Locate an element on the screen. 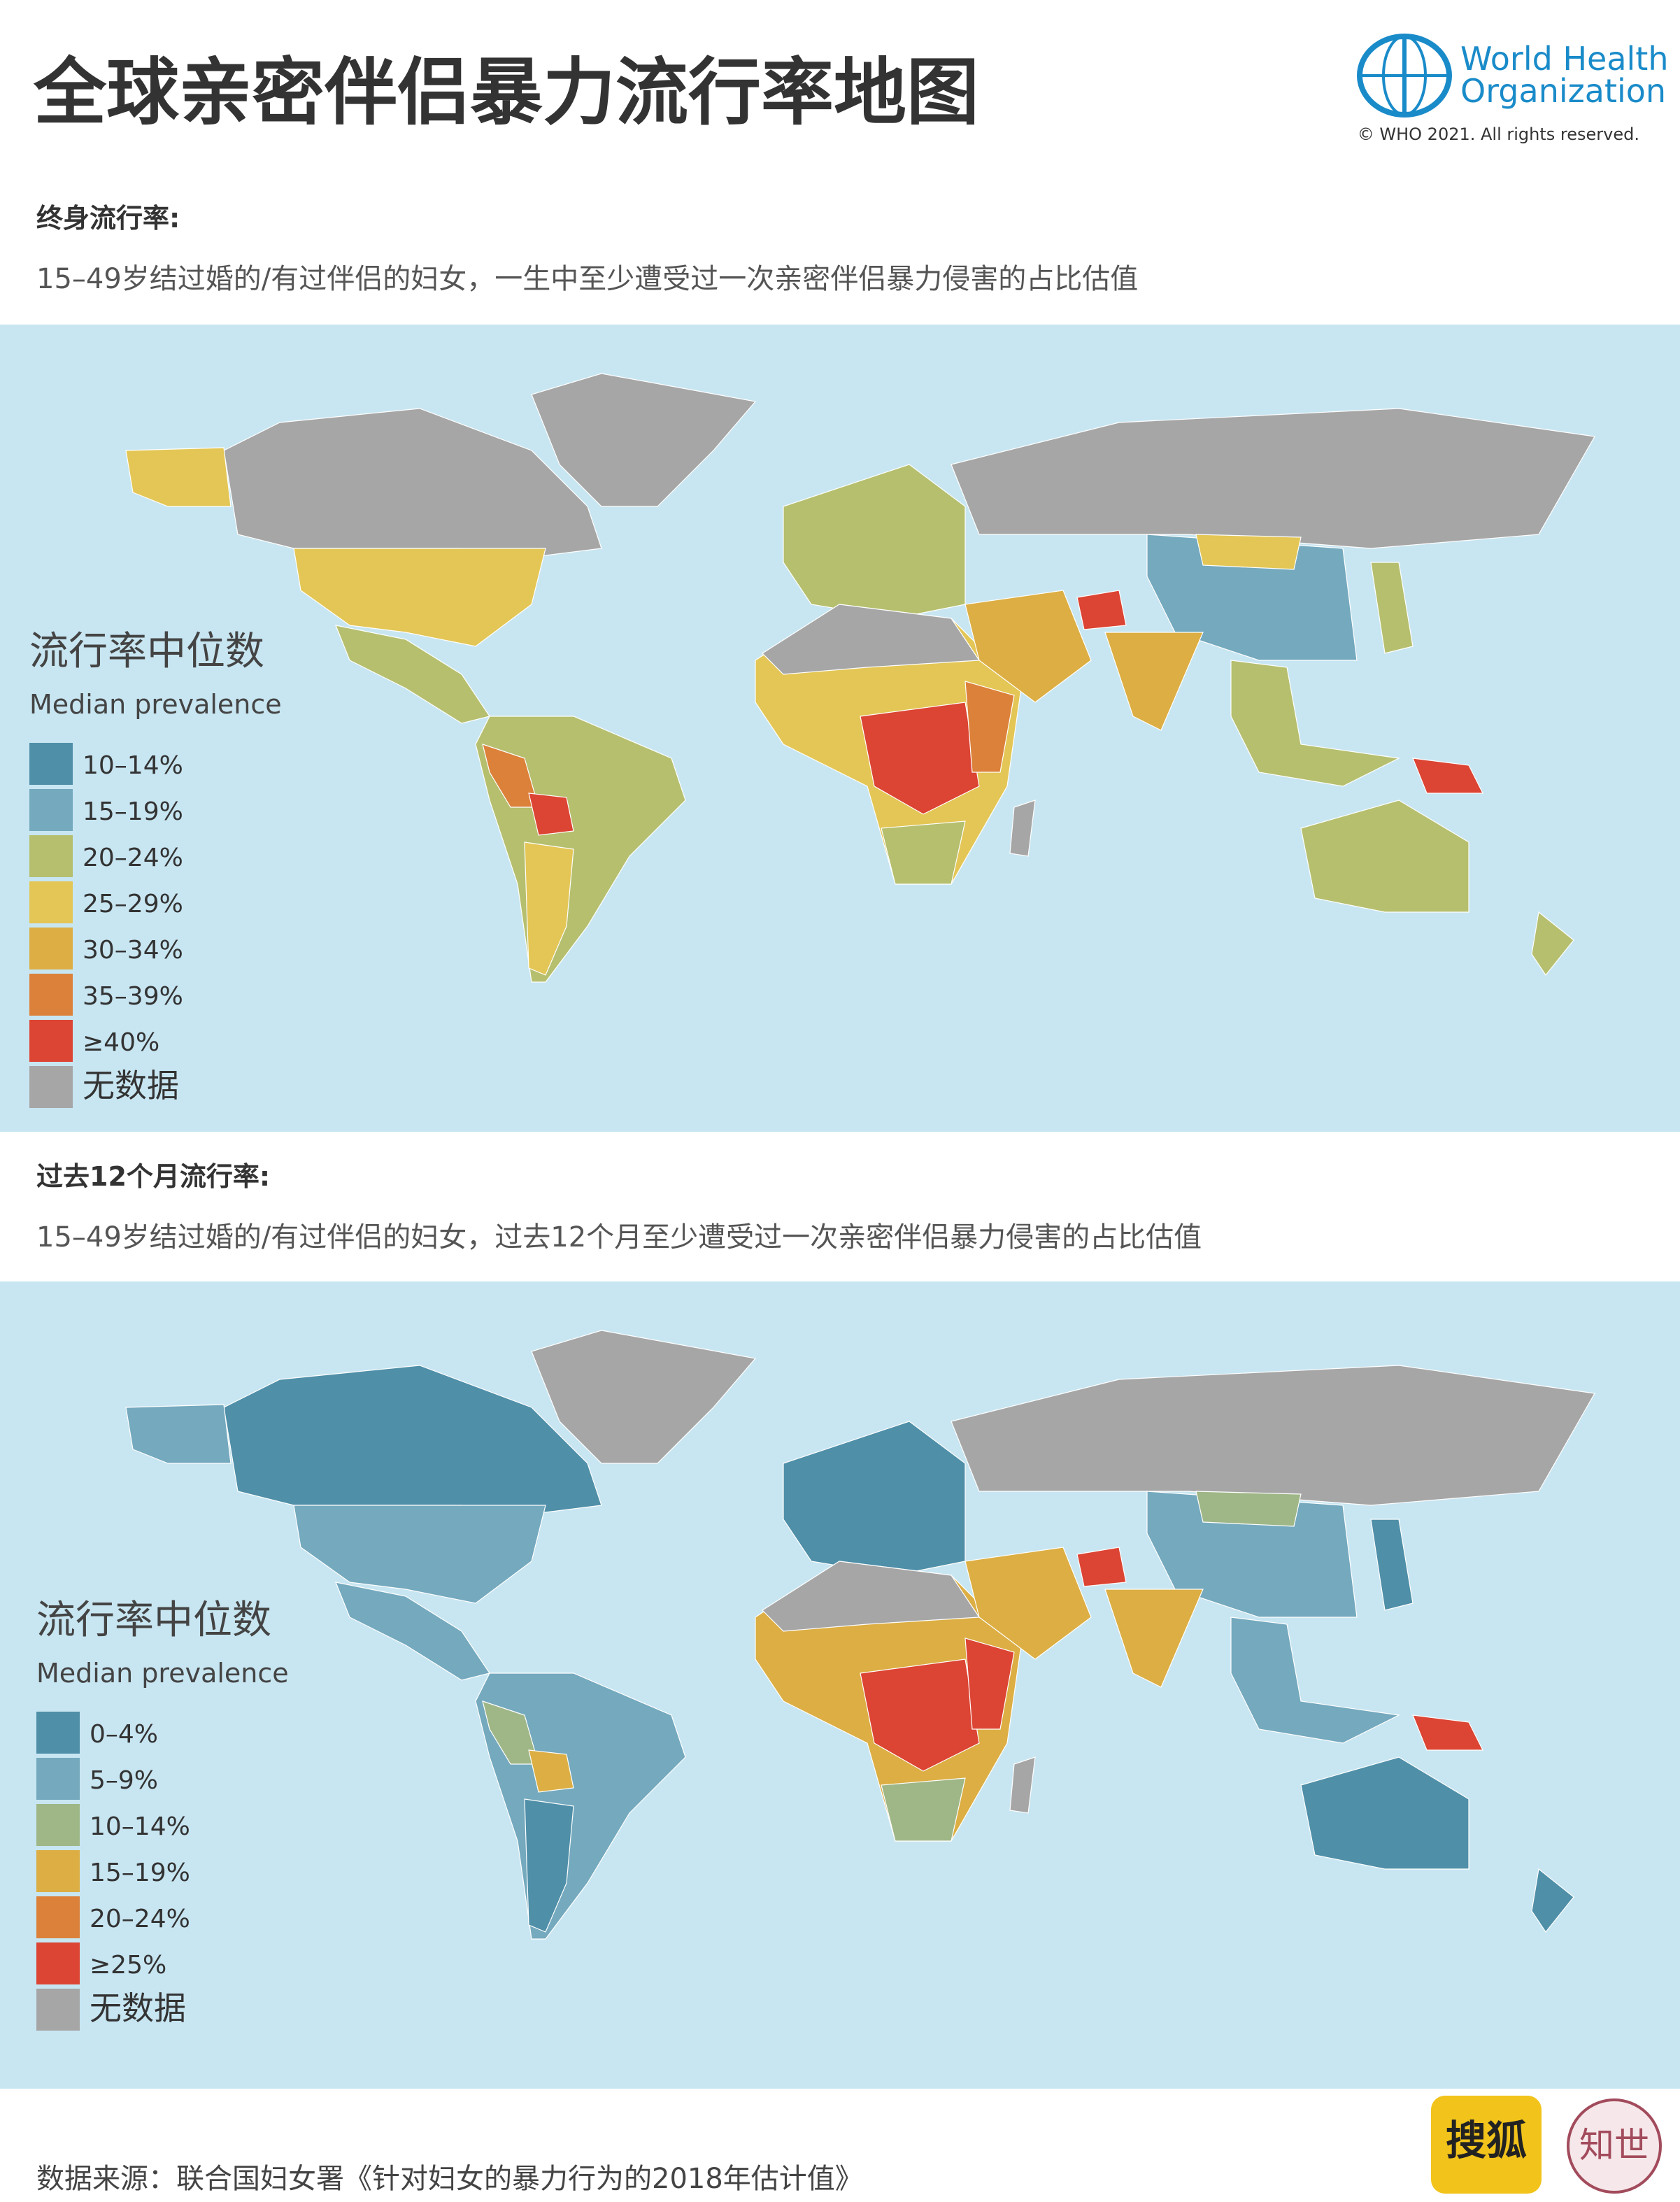 The height and width of the screenshot is (2202, 1680). legend-label: 0–4% is located at coordinates (124, 1734).